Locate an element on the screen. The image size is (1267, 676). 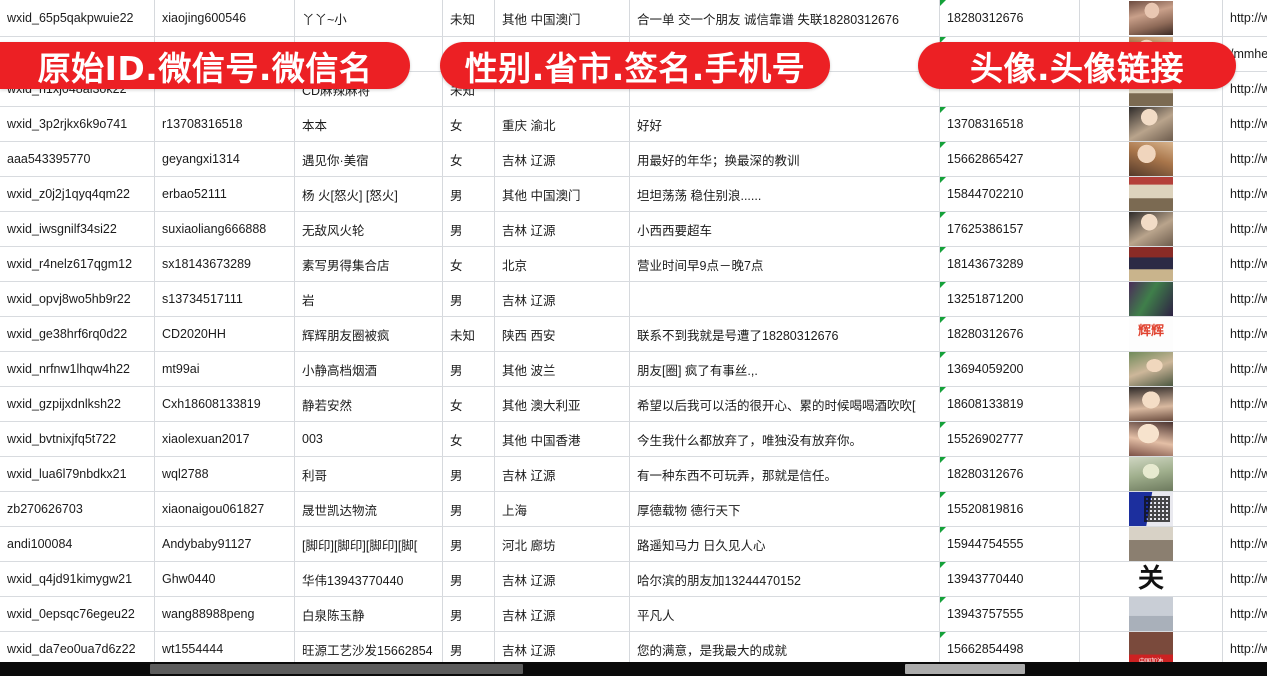
cell-alias: wql2788 is located at coordinates (224, 474).